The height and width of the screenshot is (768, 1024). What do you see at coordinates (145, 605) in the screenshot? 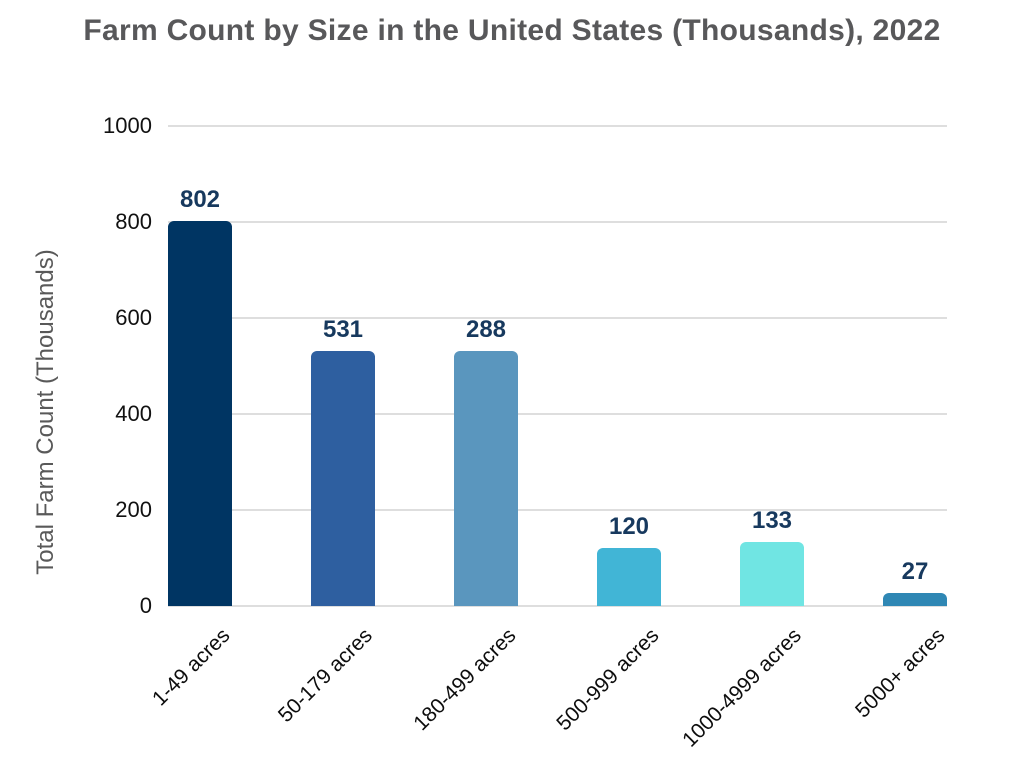
I see `y-tick-label: 0` at bounding box center [145, 605].